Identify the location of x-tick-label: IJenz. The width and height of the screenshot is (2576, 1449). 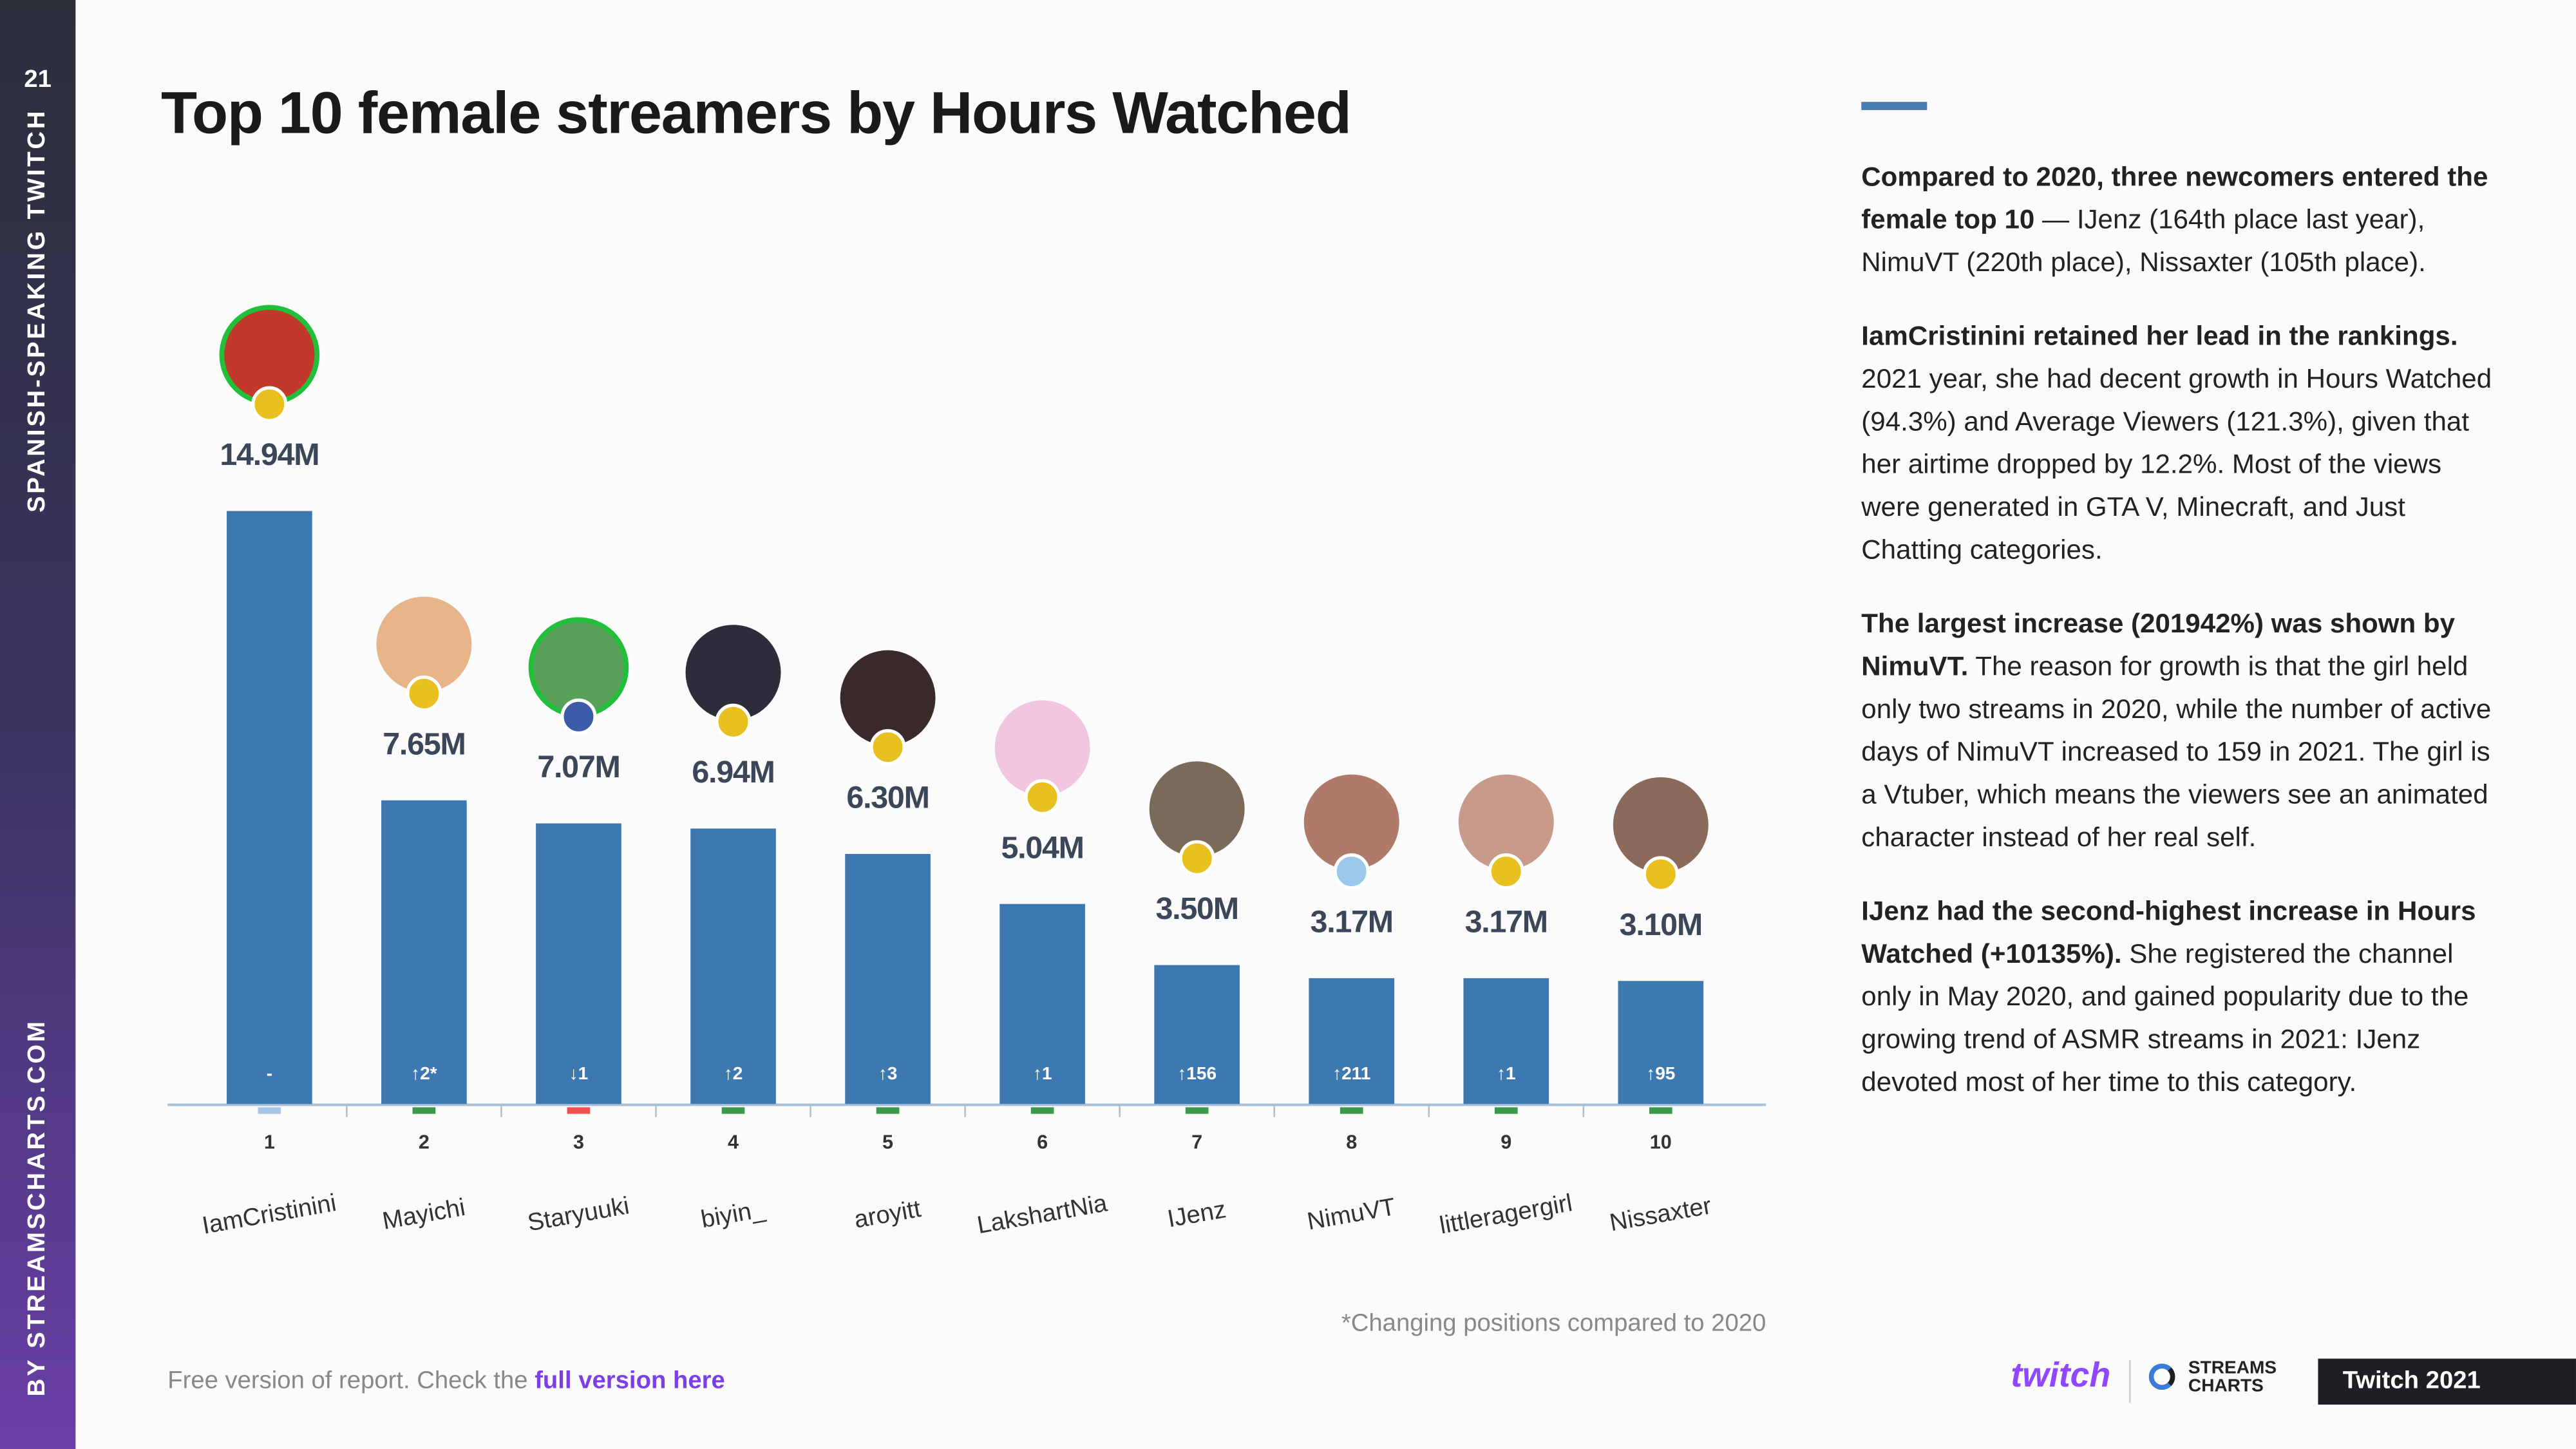
(1196, 1214).